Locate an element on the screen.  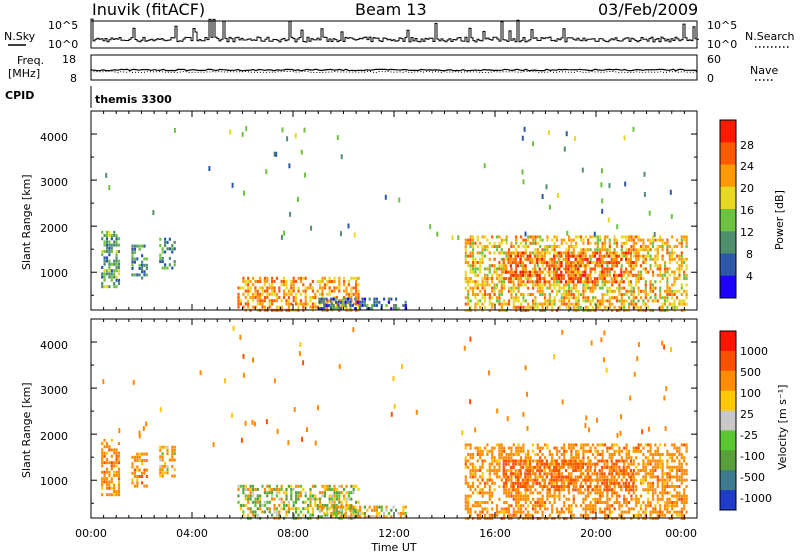
velocity-ylabel: Slant Range [km] is located at coordinates (26, 430).